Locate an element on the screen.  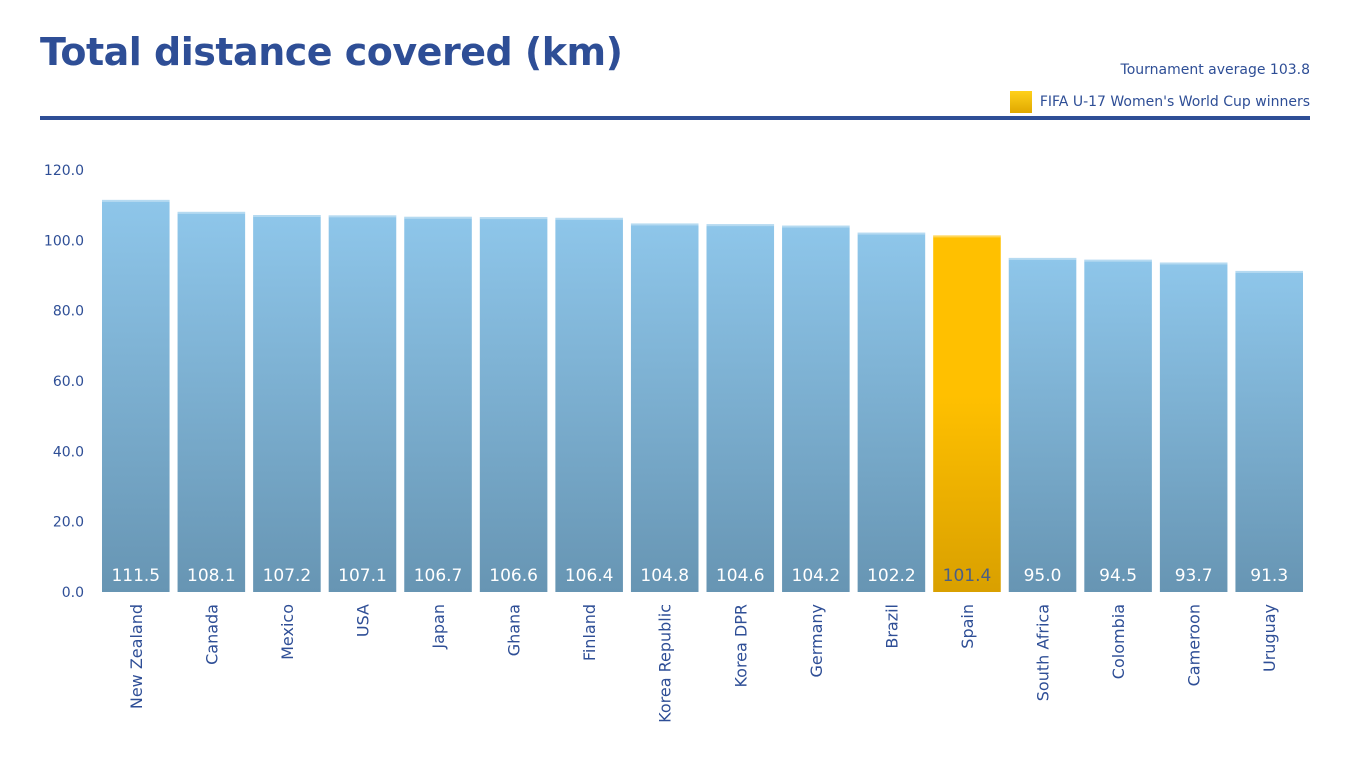
x-tick-label: South Africa is located at coordinates (1043, 652).